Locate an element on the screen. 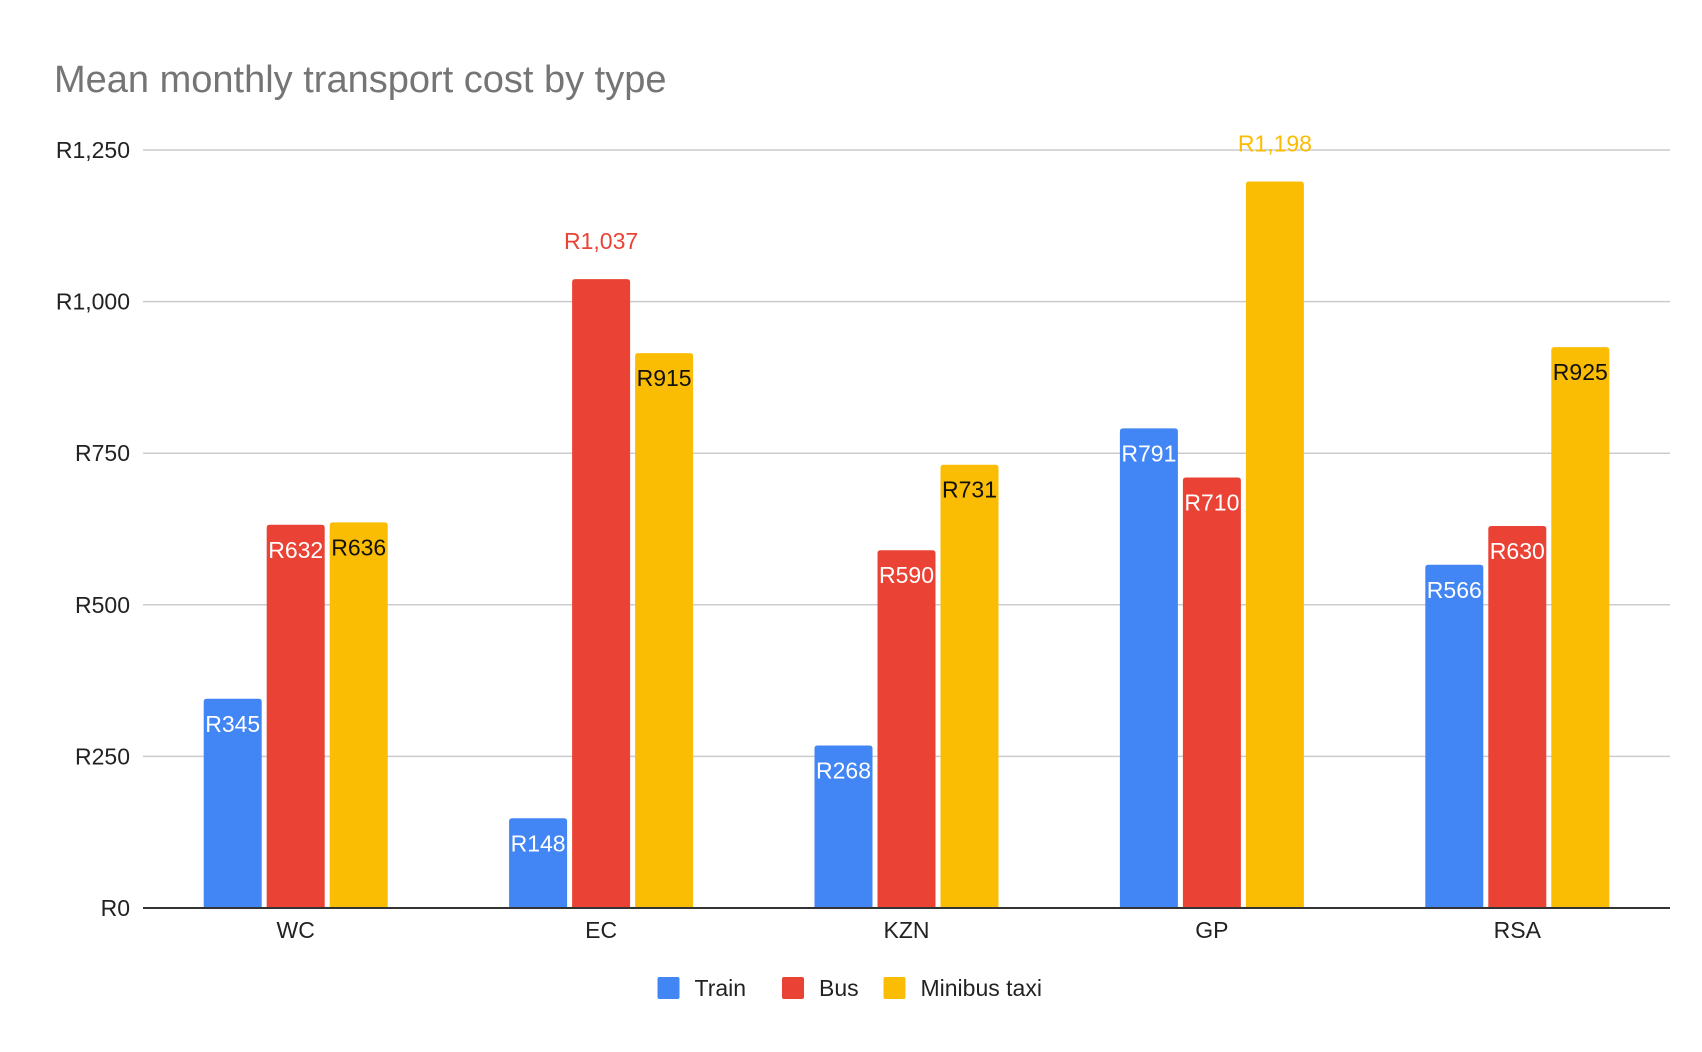 This screenshot has height=1052, width=1702. x-axis-ticks: WC EC KZN GP RSA is located at coordinates (909, 930).